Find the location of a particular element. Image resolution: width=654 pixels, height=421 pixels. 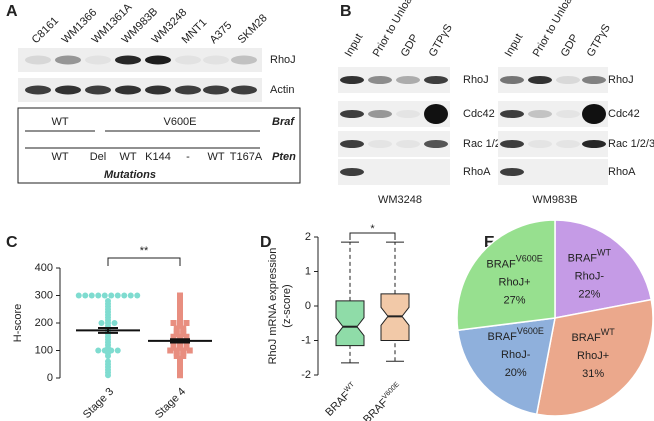

cell-line: WM3248 is located at coordinates (400, 200).